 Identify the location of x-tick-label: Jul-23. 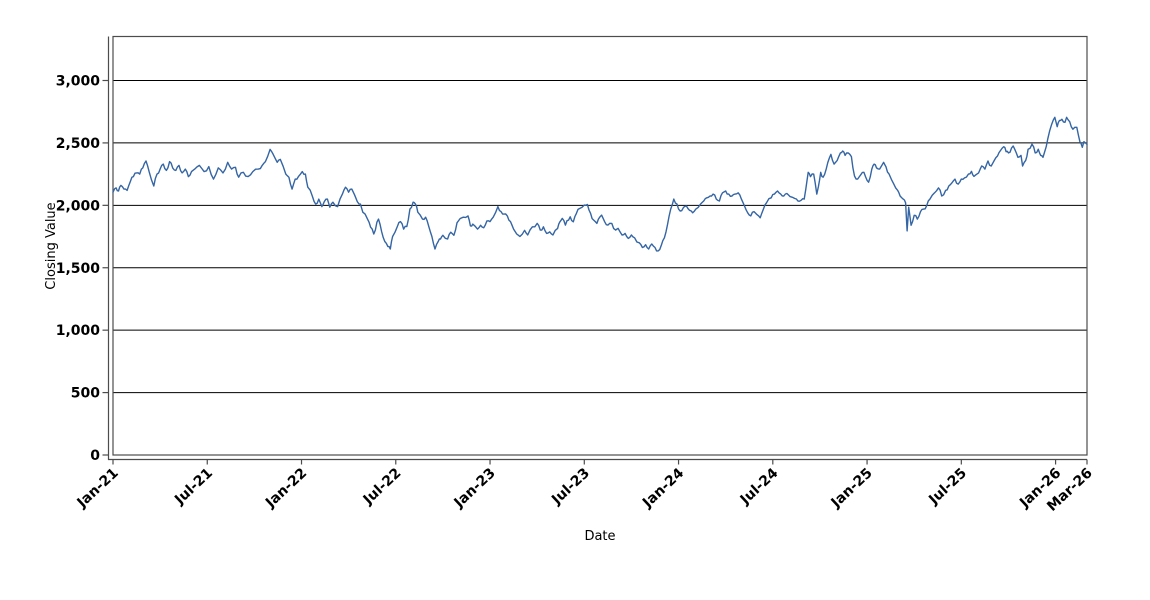
(570, 486).